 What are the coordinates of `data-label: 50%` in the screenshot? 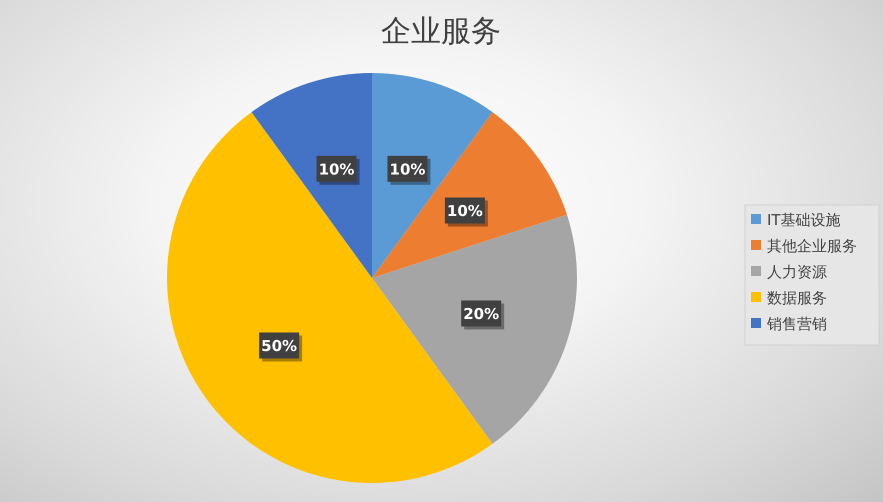 It's located at (279, 345).